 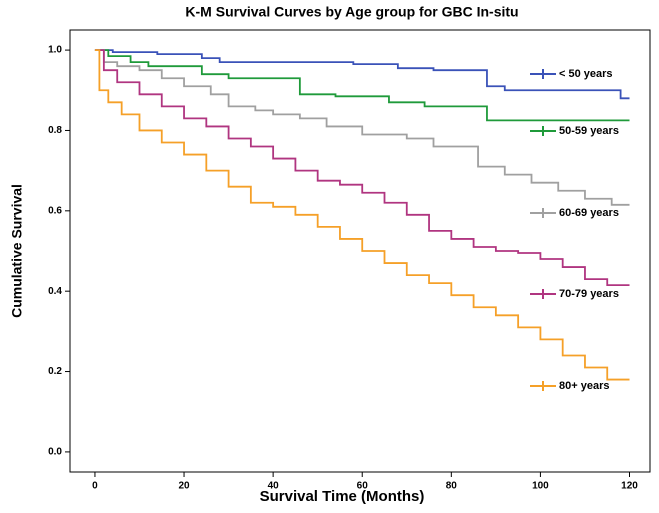 What do you see at coordinates (589, 131) in the screenshot?
I see `legend-label: 50-59 years` at bounding box center [589, 131].